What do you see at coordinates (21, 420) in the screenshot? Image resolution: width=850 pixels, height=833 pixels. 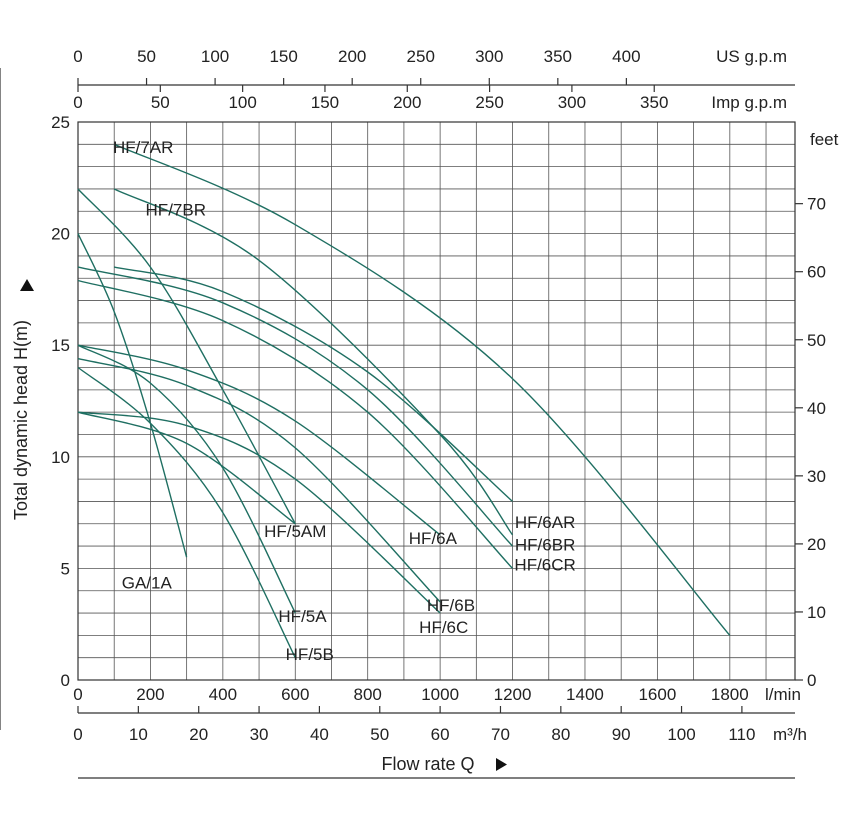 I see `y-axis-title: Total dynamic head H(m)` at bounding box center [21, 420].